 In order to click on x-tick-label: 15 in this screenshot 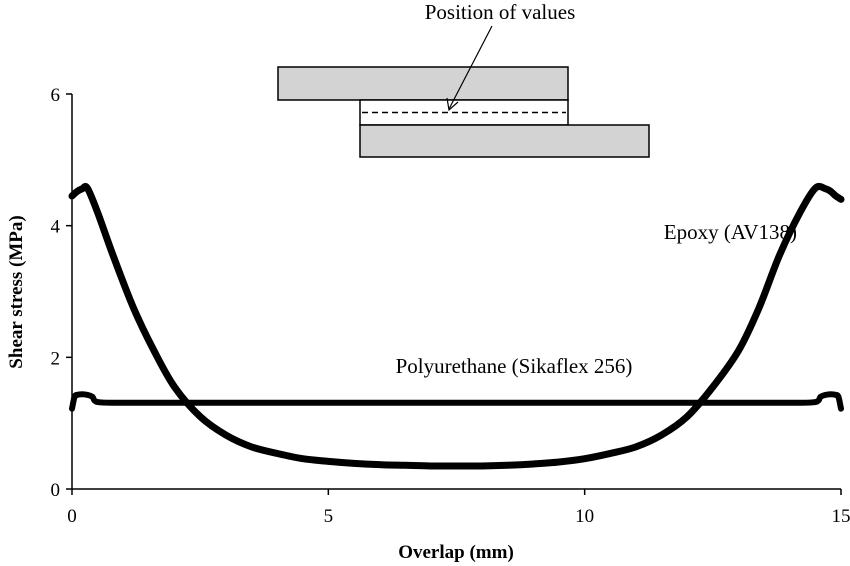, I will do `click(841, 516)`.